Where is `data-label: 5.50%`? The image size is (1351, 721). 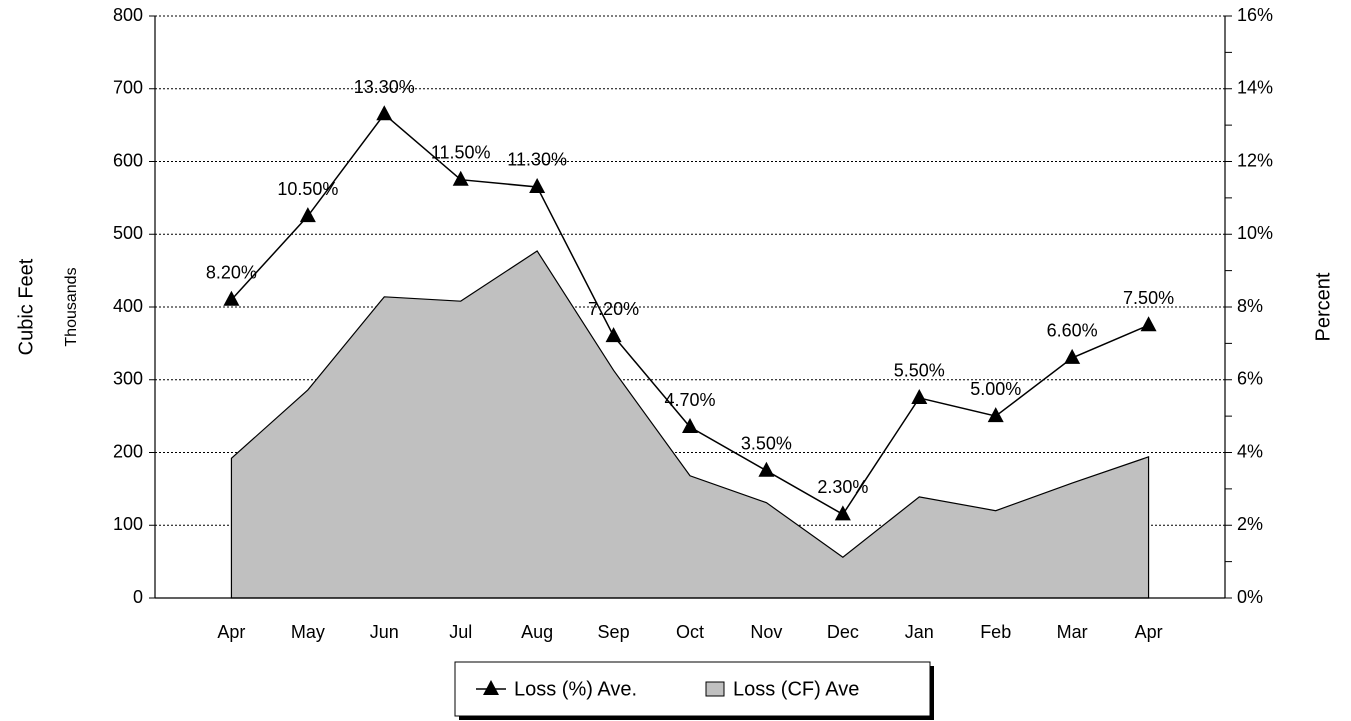 data-label: 5.50% is located at coordinates (919, 371).